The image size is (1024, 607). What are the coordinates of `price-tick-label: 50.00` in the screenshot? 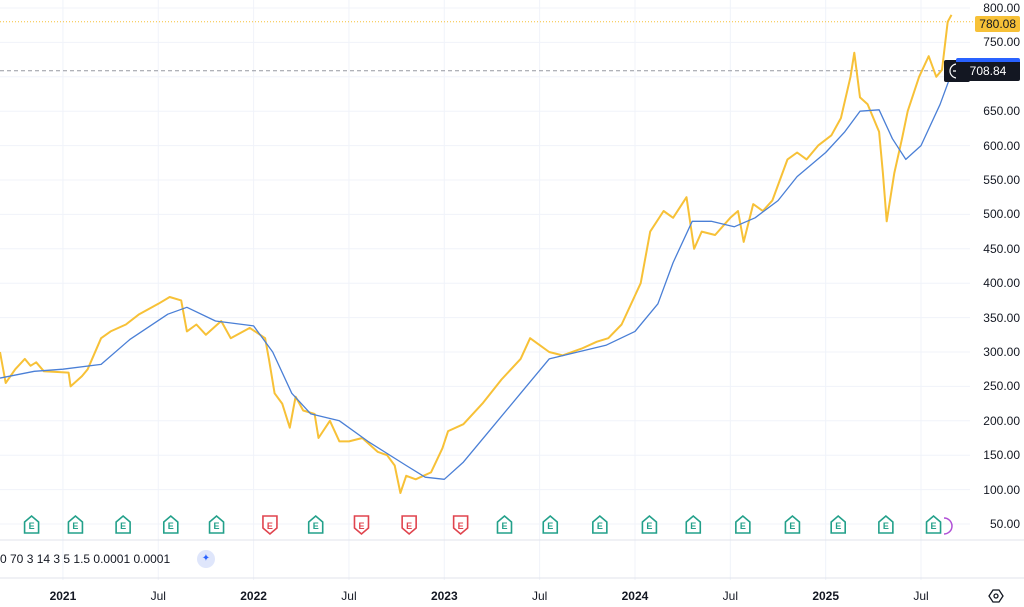 It's located at (1004, 524).